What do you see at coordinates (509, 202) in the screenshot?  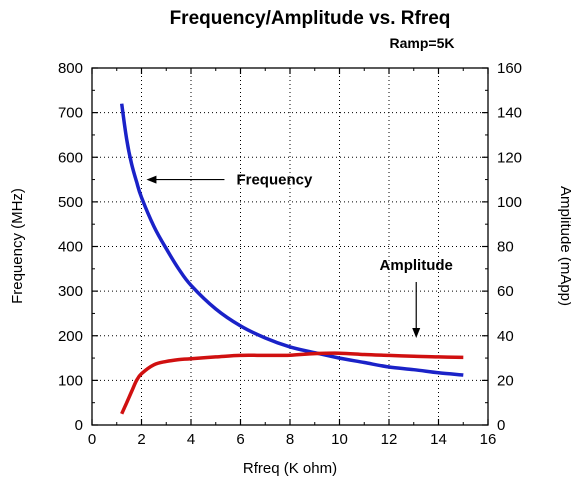 I see `y-right-tick-label: 100` at bounding box center [509, 202].